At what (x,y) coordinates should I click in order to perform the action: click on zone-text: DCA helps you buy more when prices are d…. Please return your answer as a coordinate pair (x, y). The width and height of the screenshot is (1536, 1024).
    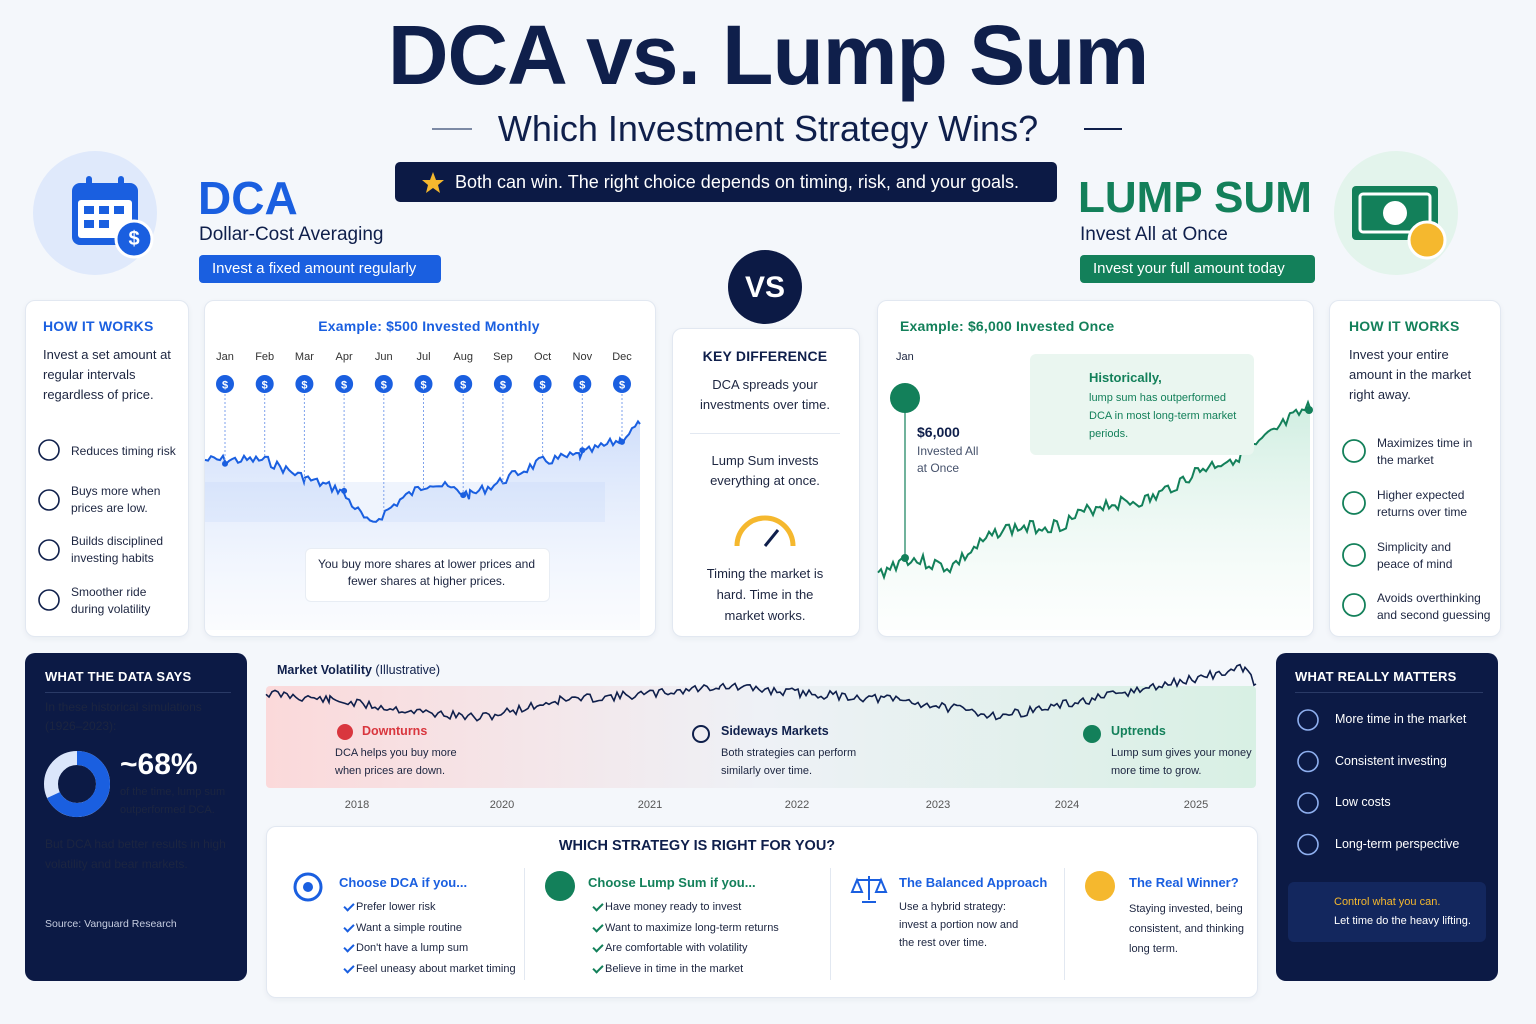
    Looking at the image, I should click on (396, 762).